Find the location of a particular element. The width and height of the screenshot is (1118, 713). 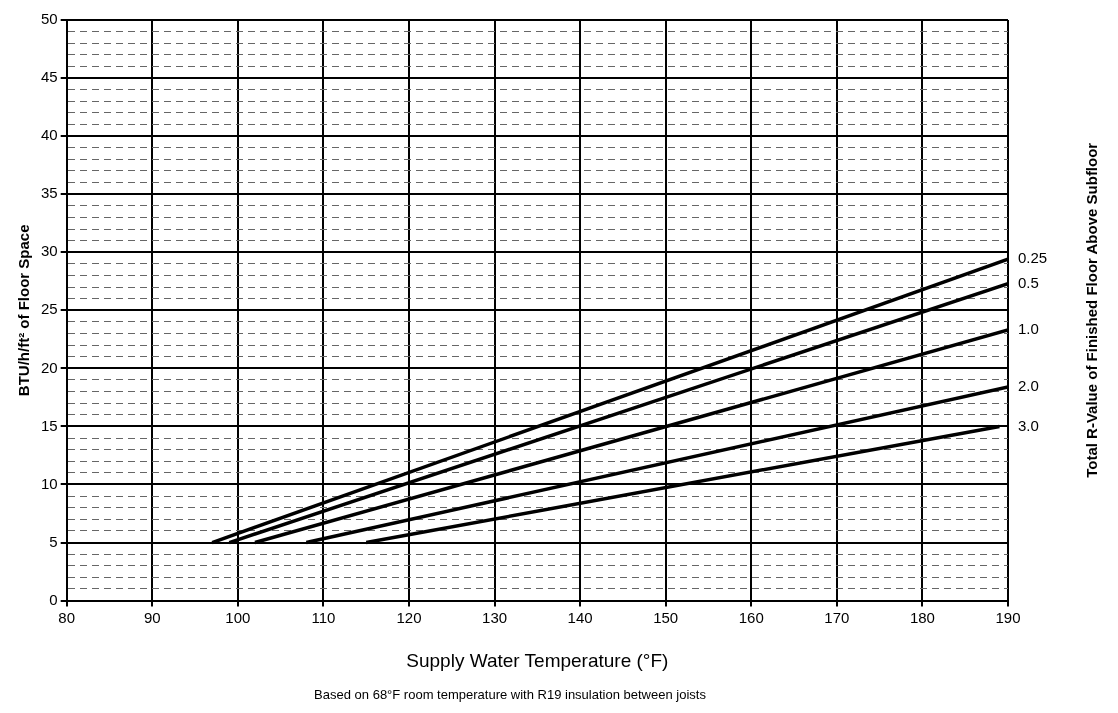

x-tick-label: 150 is located at coordinates (666, 617).